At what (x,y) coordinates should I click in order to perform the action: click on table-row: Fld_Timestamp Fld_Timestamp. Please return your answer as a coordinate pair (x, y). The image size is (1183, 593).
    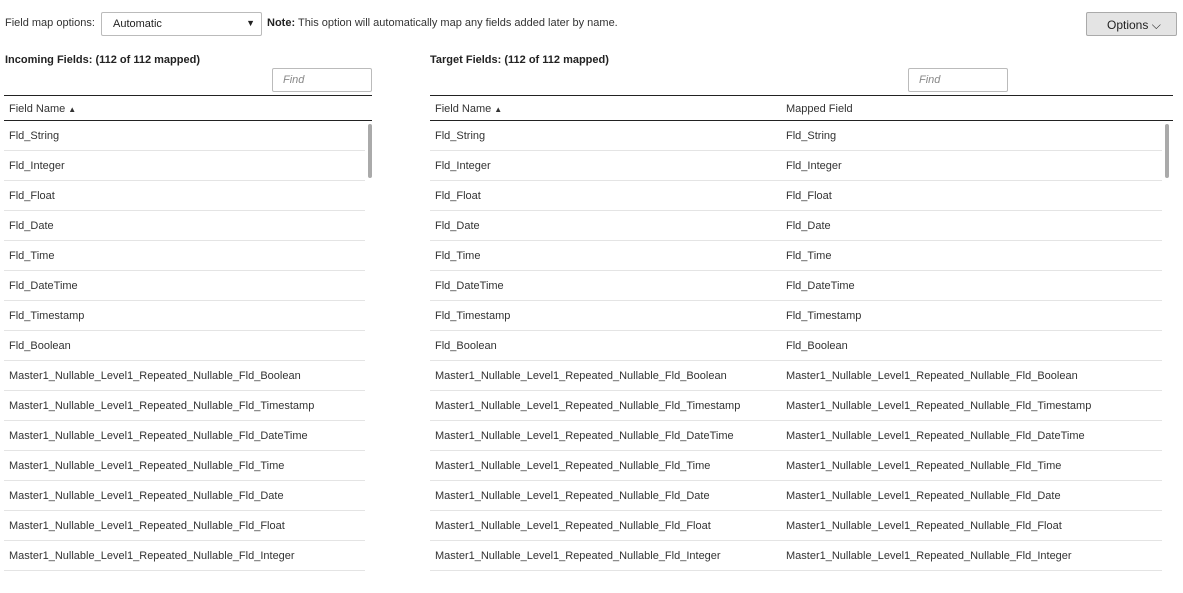
    Looking at the image, I should click on (796, 316).